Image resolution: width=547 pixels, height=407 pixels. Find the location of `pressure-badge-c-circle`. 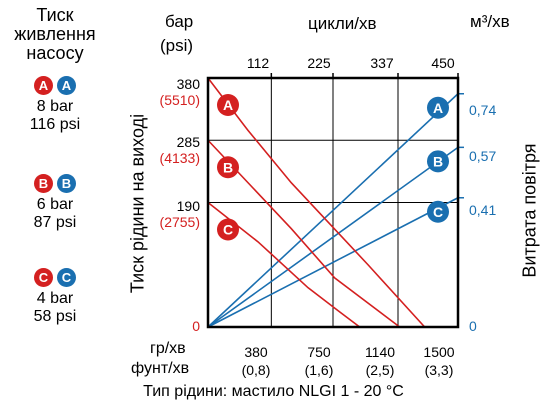

pressure-badge-c-circle is located at coordinates (228, 229).